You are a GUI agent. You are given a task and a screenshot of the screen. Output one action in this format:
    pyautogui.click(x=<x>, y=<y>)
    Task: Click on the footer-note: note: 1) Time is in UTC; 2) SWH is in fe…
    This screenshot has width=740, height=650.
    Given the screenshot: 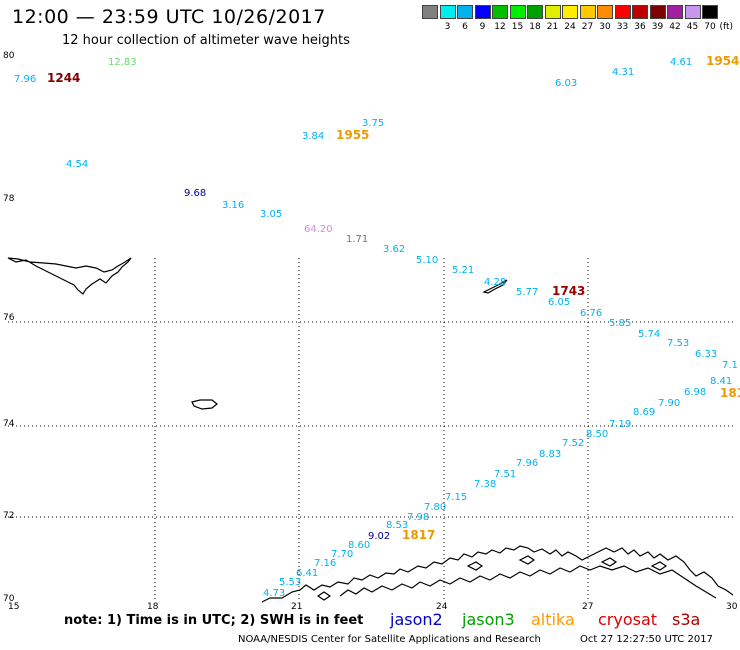 What is the action you would take?
    pyautogui.click(x=214, y=620)
    